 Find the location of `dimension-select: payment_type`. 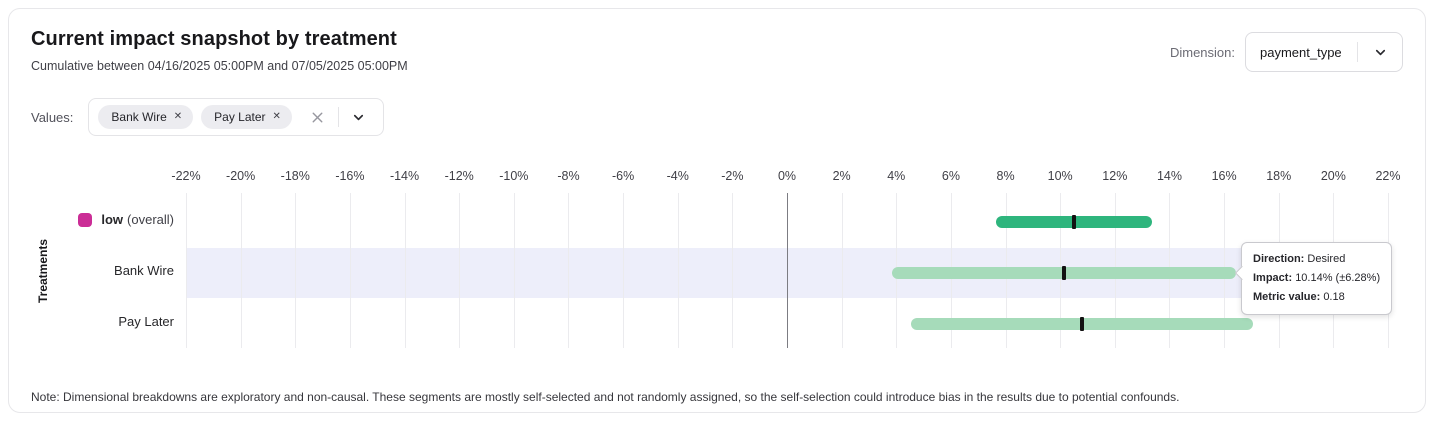

dimension-select: payment_type is located at coordinates (1324, 52).